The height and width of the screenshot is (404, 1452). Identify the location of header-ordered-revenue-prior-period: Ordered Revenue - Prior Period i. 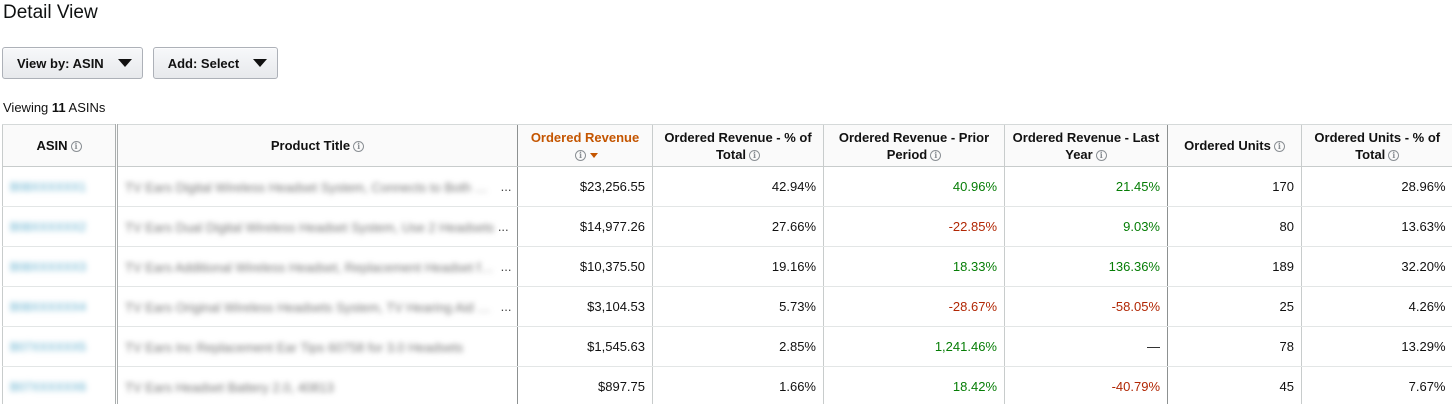
(914, 145).